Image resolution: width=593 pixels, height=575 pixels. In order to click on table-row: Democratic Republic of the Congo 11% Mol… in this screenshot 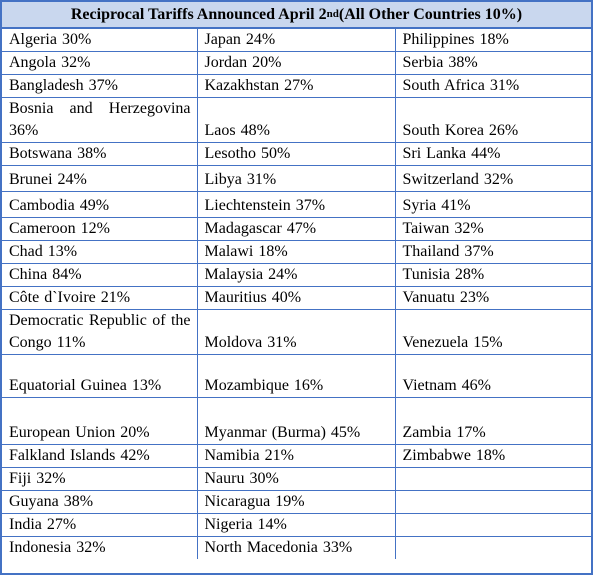, I will do `click(296, 332)`.